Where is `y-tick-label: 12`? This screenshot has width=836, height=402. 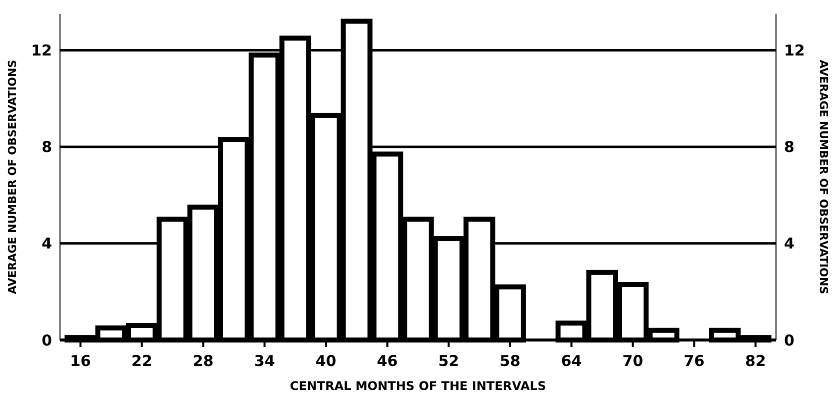
y-tick-label: 12 is located at coordinates (41, 50).